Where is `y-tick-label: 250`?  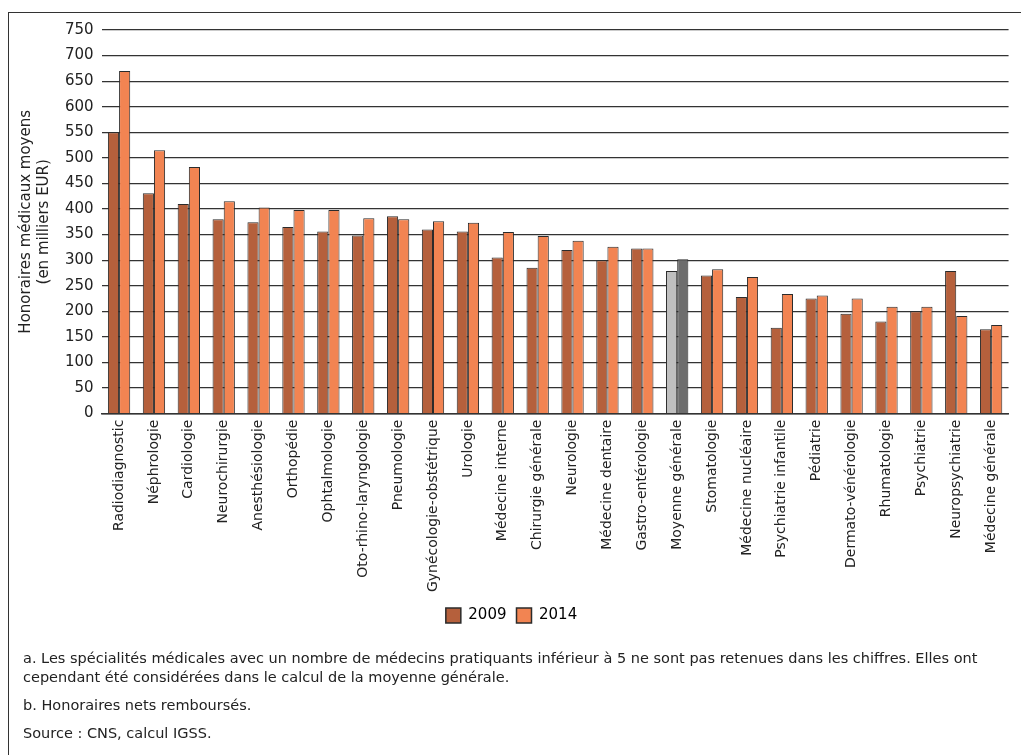 y-tick-label: 250 is located at coordinates (79, 284).